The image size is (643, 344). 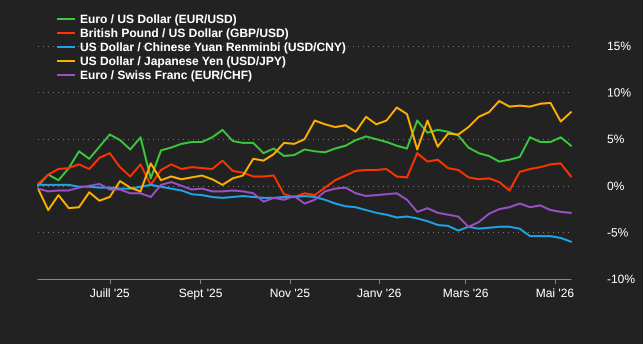 I want to click on y-tick-label: -5%, so click(x=618, y=232).